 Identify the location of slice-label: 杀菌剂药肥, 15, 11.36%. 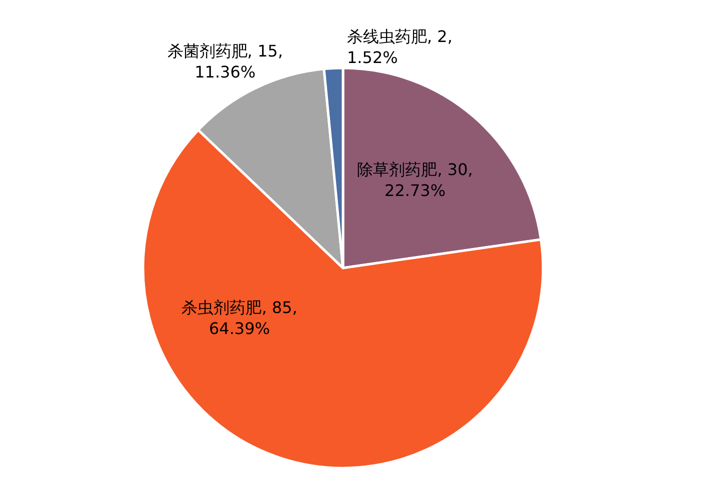
(225, 62).